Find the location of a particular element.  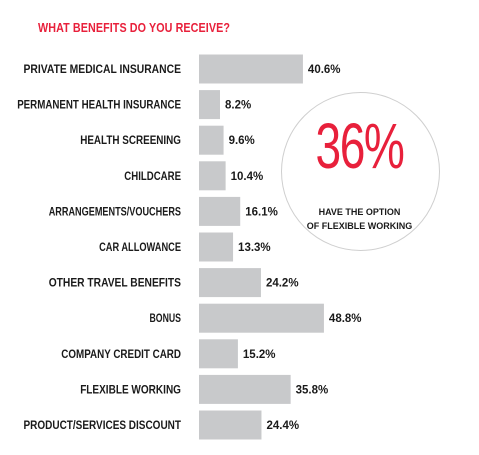

category-label: HEALTH SCREENING is located at coordinates (130, 141).